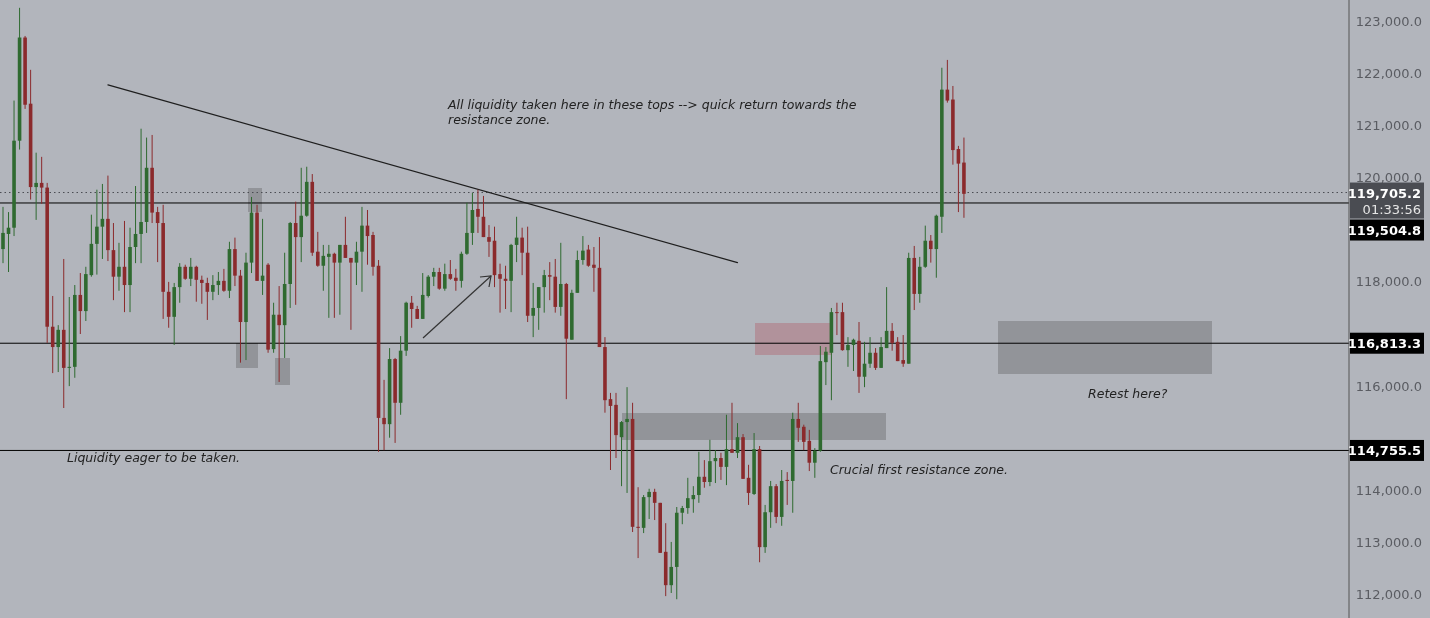 This screenshot has height=618, width=1430. Describe the element at coordinates (652, 112) in the screenshot. I see `annotation: All liquidity taken here in these tops --> quick return towards the resistance zone.` at that location.